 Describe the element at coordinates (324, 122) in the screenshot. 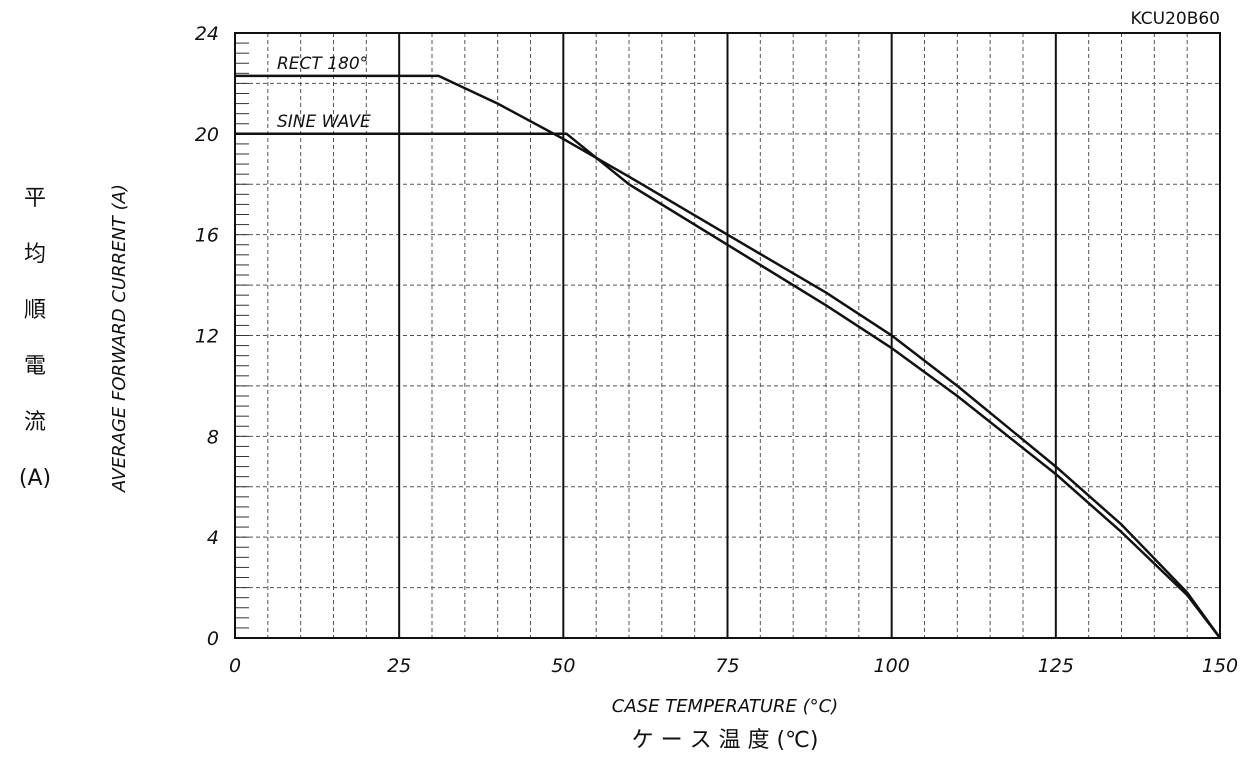

I see `series-label-sine-wave: SINE WAVE` at that location.